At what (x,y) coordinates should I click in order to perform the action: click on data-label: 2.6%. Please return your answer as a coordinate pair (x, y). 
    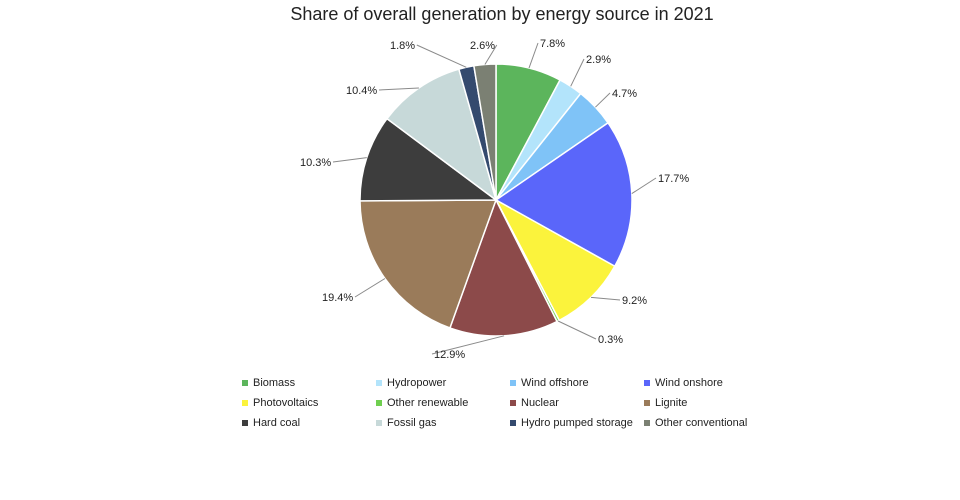
    Looking at the image, I should click on (482, 46).